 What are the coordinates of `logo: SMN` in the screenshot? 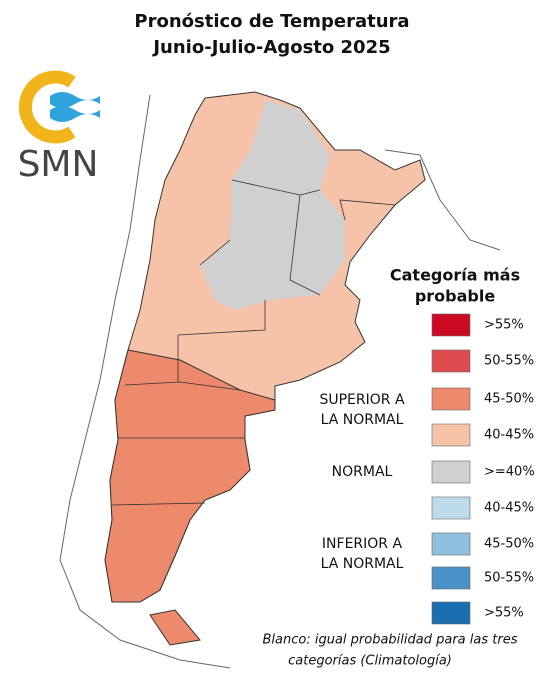 It's located at (59, 127).